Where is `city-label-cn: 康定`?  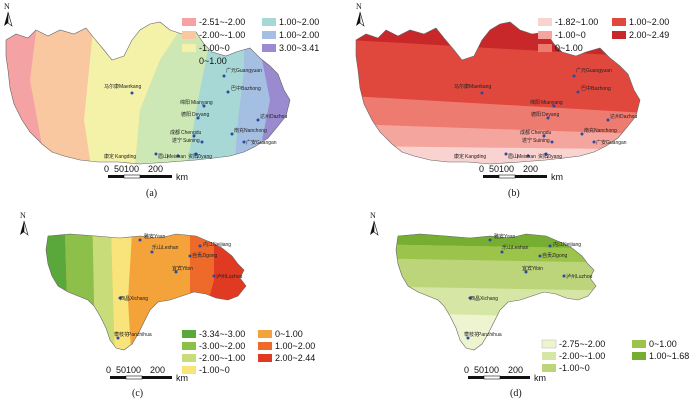
city-label-cn: 康定 is located at coordinates (109, 156).